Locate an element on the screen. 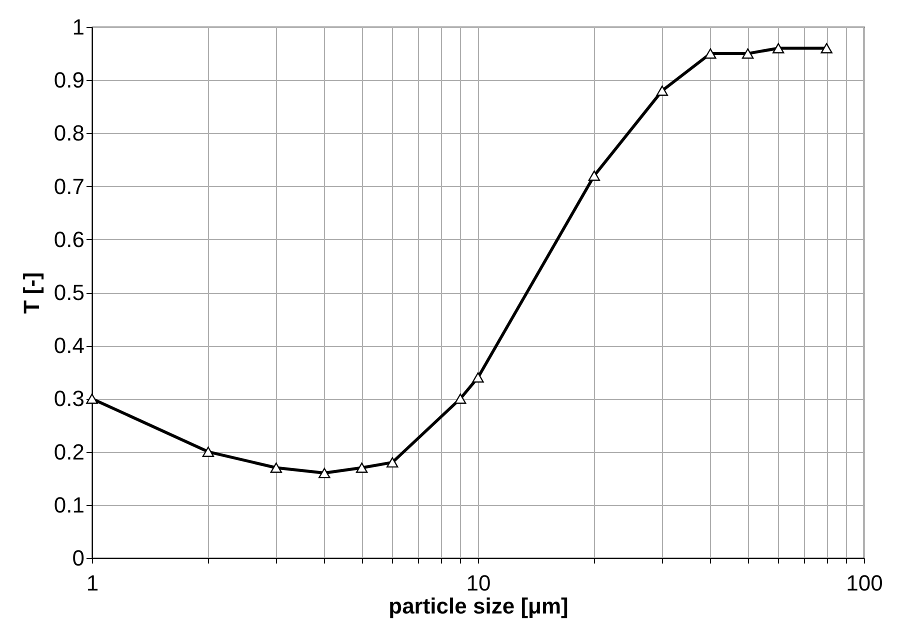 The width and height of the screenshot is (913, 623). x-tick-label: 10 is located at coordinates (478, 583).